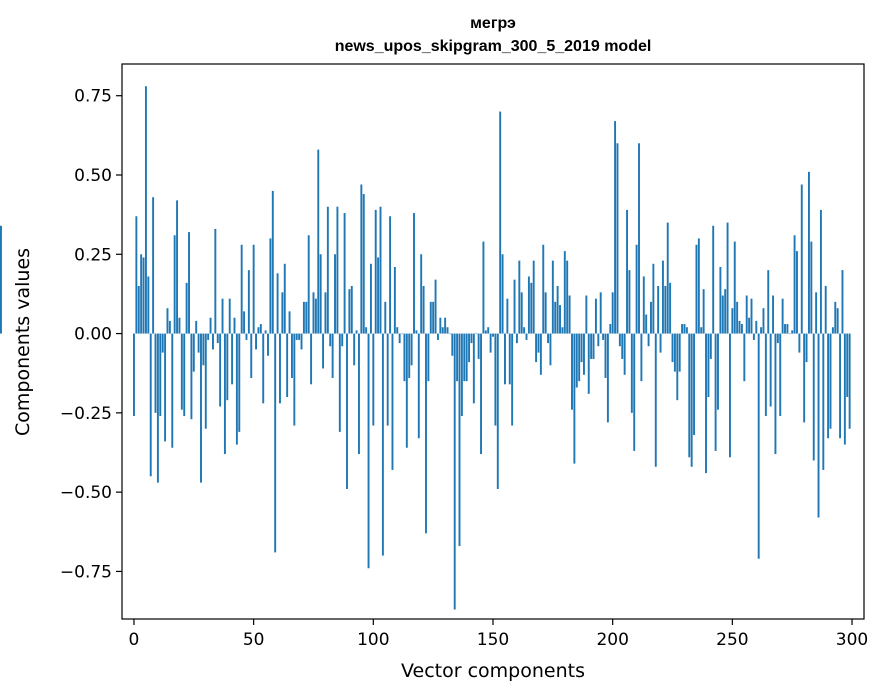 The height and width of the screenshot is (696, 880). What do you see at coordinates (1, 279) in the screenshot?
I see `bar-undefined` at bounding box center [1, 279].